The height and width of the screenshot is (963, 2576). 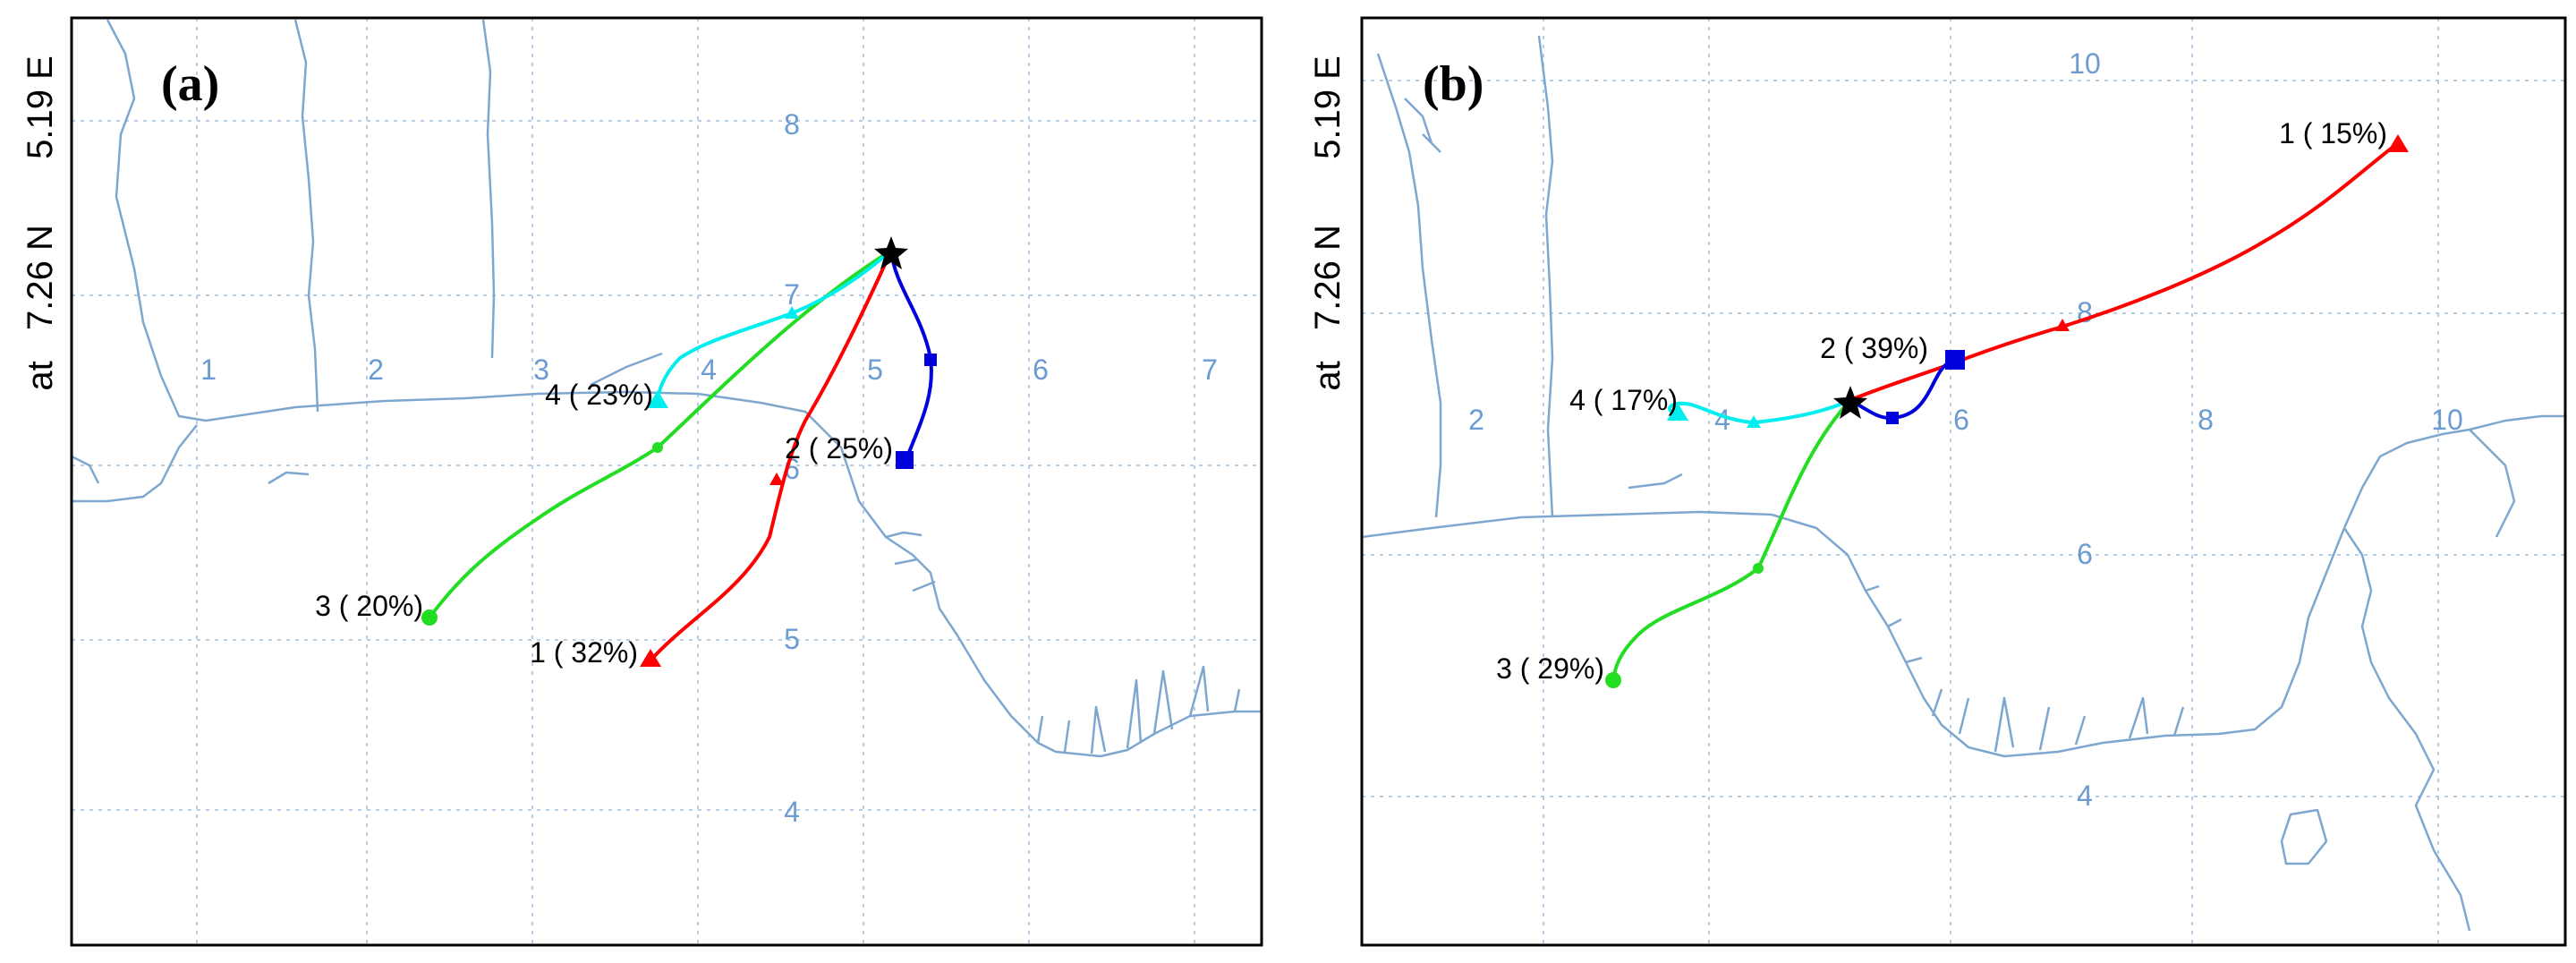 What do you see at coordinates (2124, 272) in the screenshot?
I see `trajectory-1-b-line` at bounding box center [2124, 272].